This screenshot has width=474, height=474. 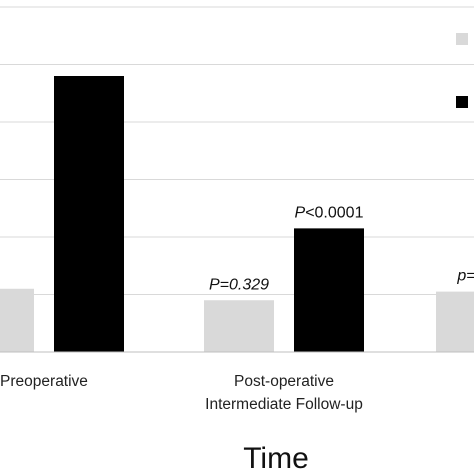 What do you see at coordinates (329, 212) in the screenshot?
I see `p-value-label: P<0.0001` at bounding box center [329, 212].